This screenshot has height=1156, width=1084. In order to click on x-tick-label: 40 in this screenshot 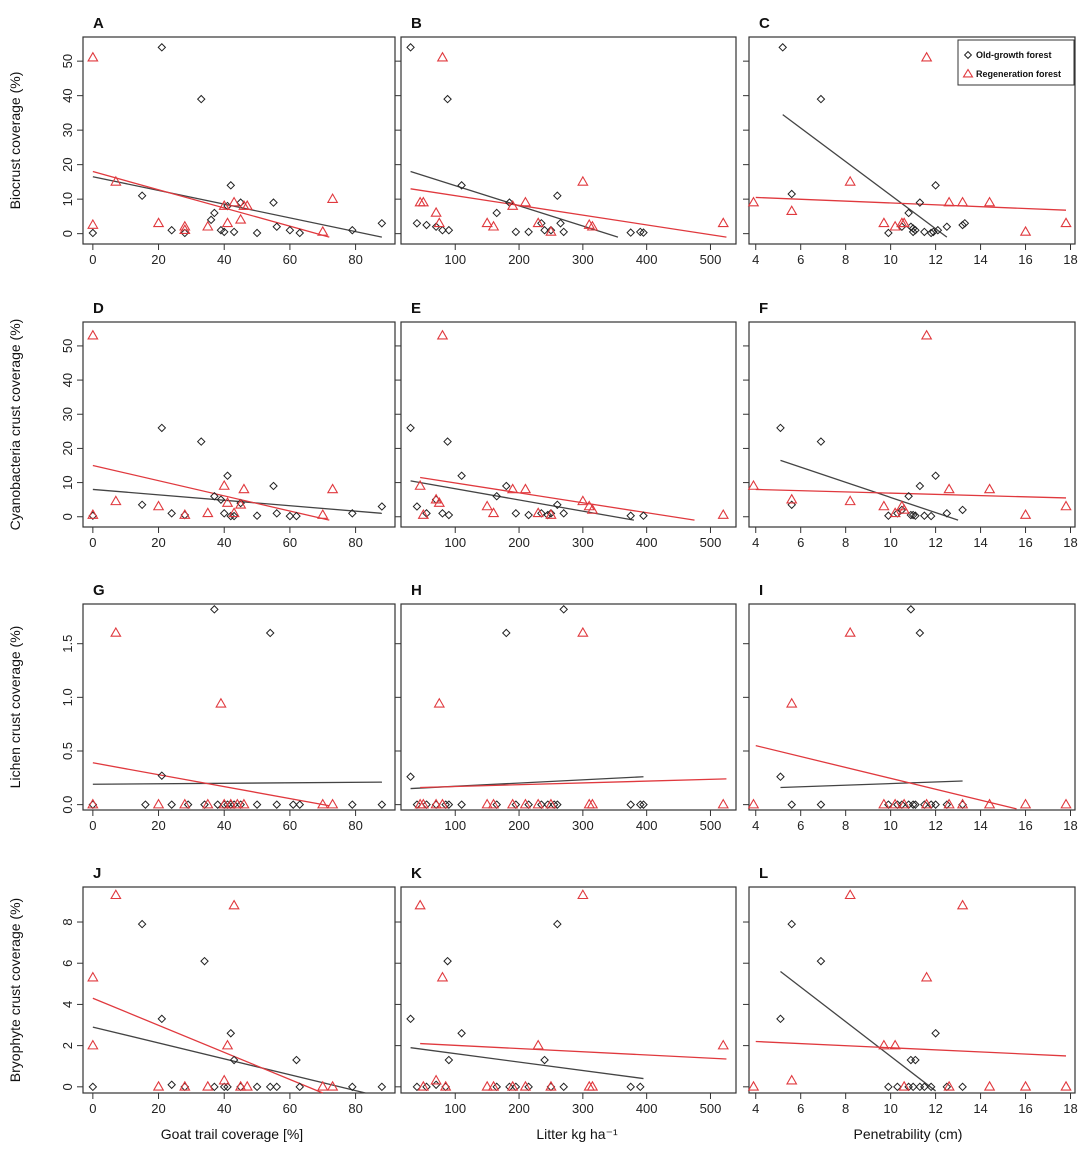, I will do `click(224, 825)`.